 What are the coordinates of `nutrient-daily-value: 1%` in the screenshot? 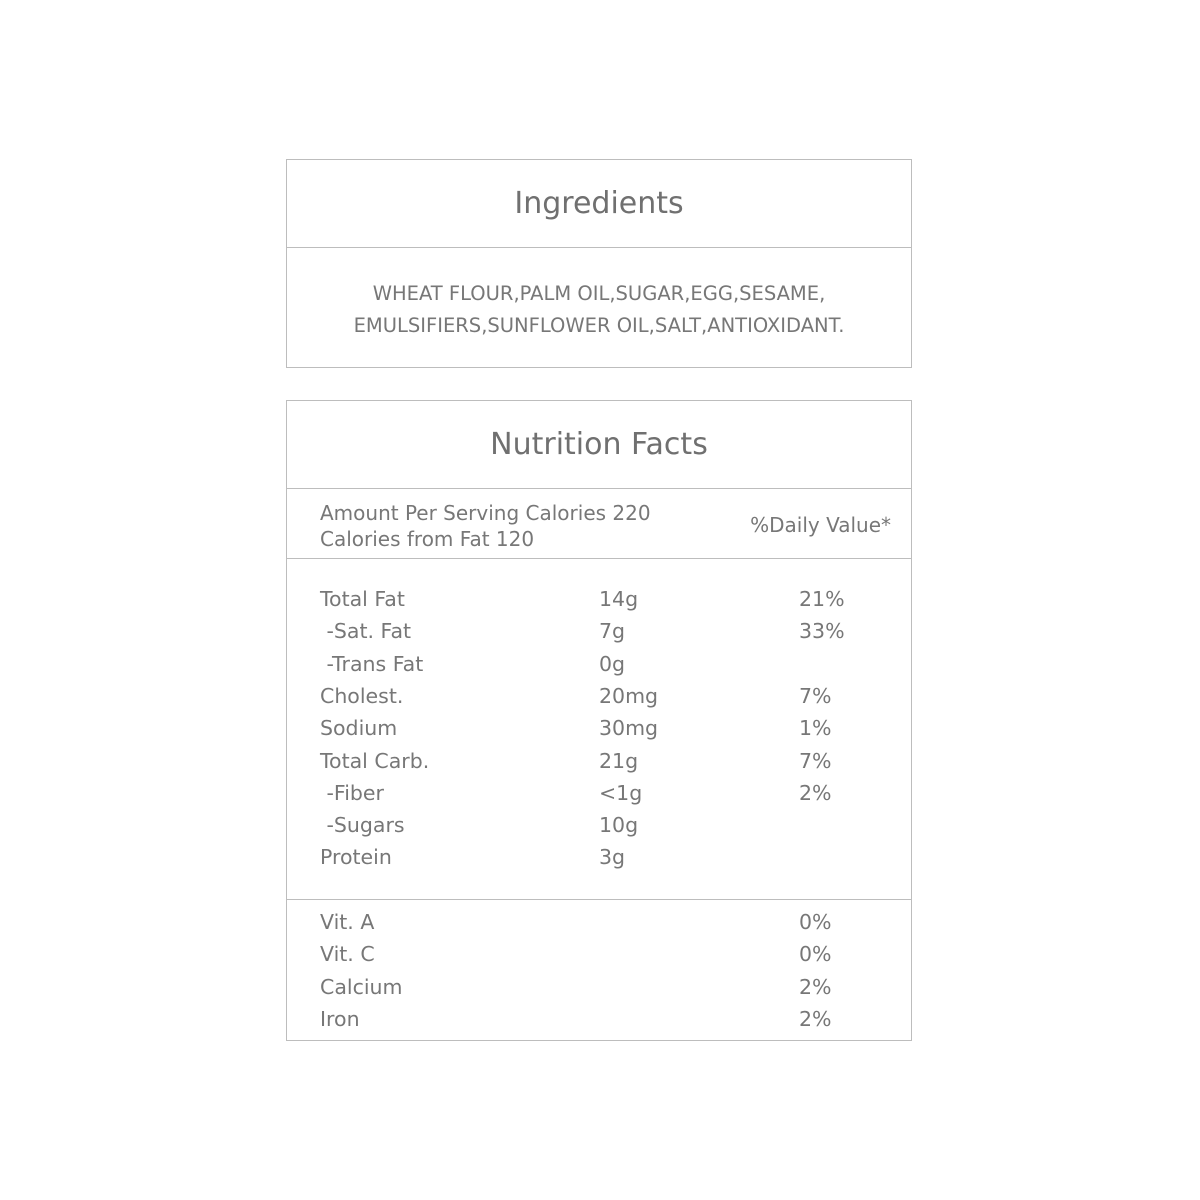 It's located at (815, 728).